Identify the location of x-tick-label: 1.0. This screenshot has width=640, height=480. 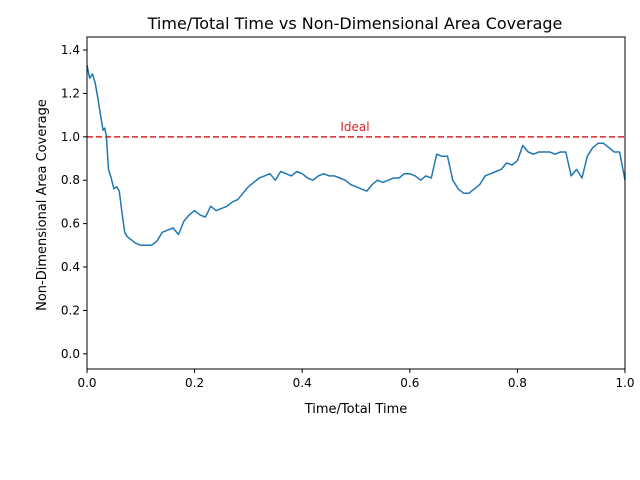
(624, 383).